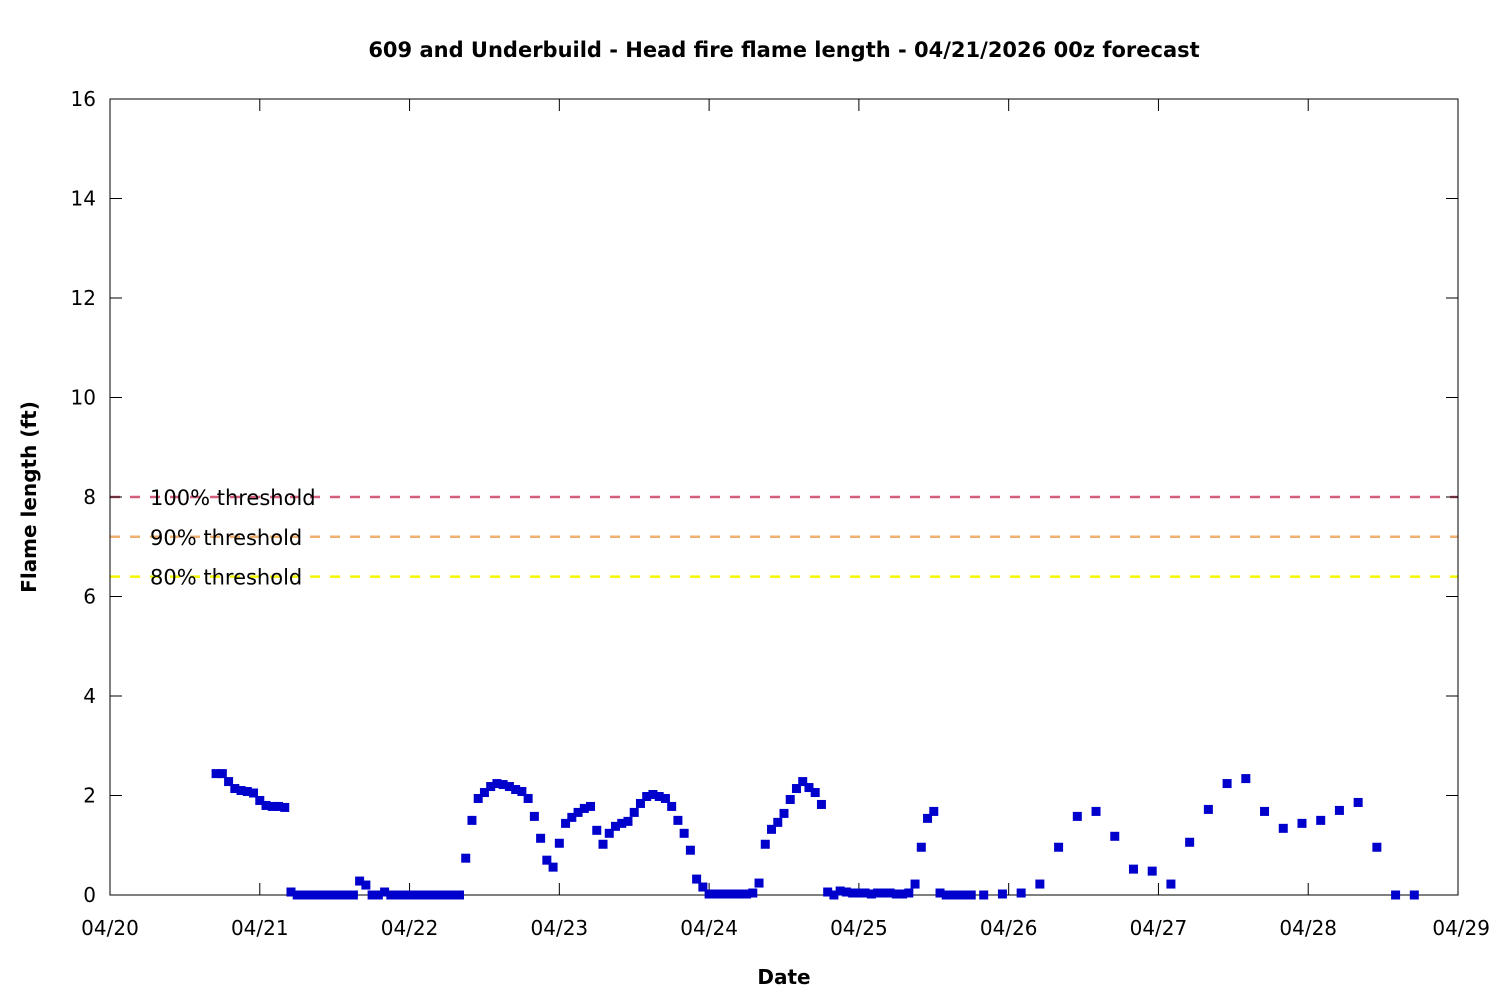 This screenshot has width=1500, height=1000. I want to click on y-tick-label: 12, so click(83, 298).